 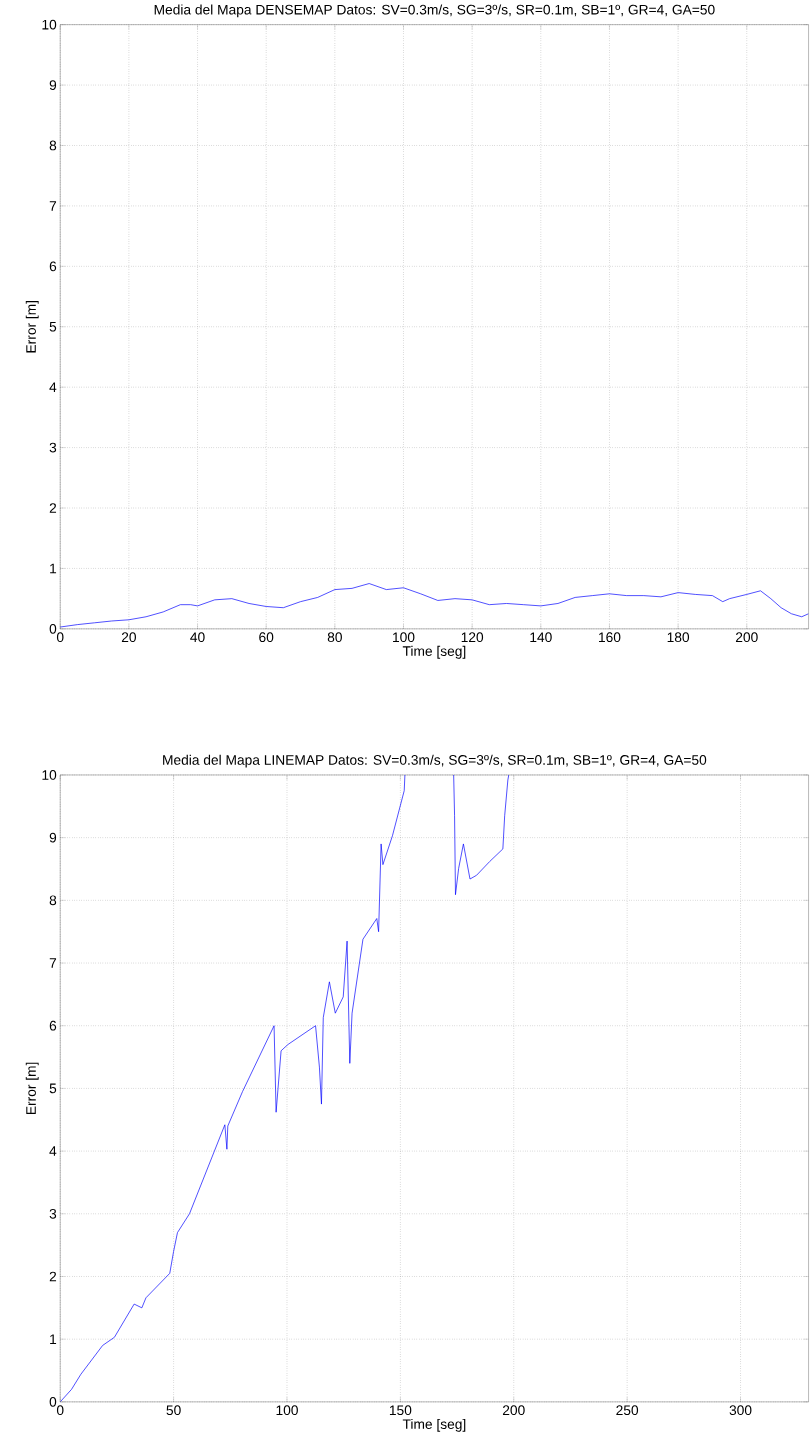 What do you see at coordinates (678, 637) in the screenshot?
I see `x-tick-label: 180` at bounding box center [678, 637].